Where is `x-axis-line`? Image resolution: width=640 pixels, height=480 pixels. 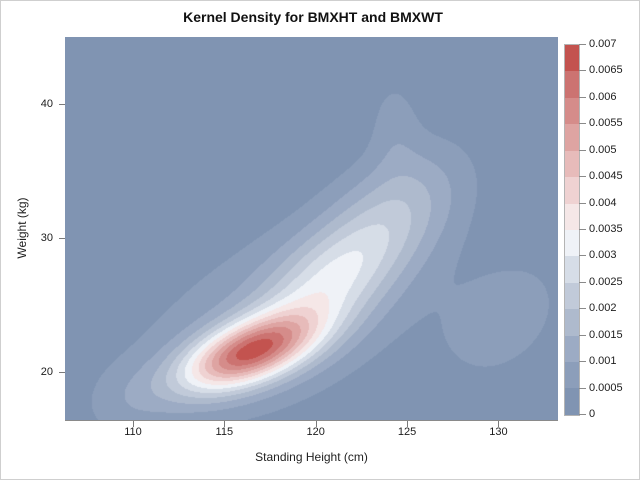 x-axis-line is located at coordinates (311, 420).